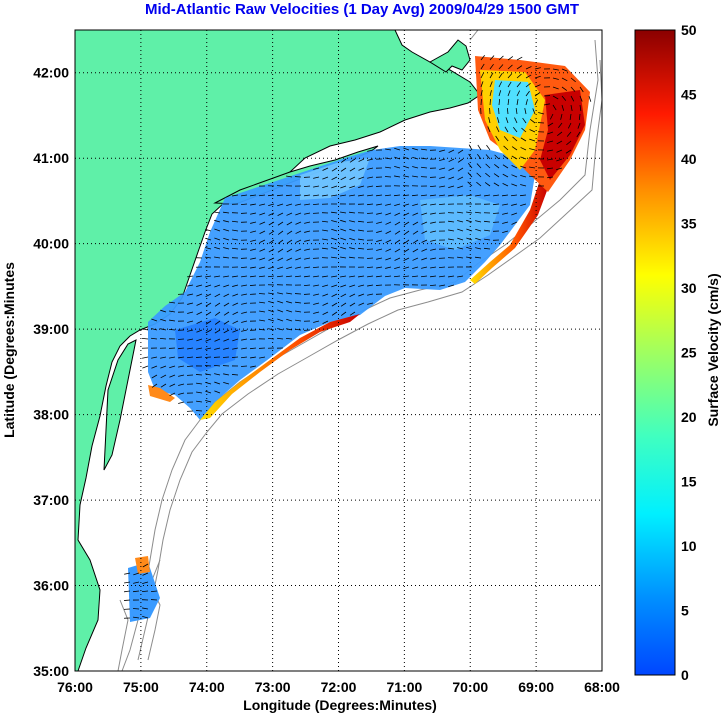 The height and width of the screenshot is (714, 724). I want to click on velocity-east-edge, so click(509, 232).